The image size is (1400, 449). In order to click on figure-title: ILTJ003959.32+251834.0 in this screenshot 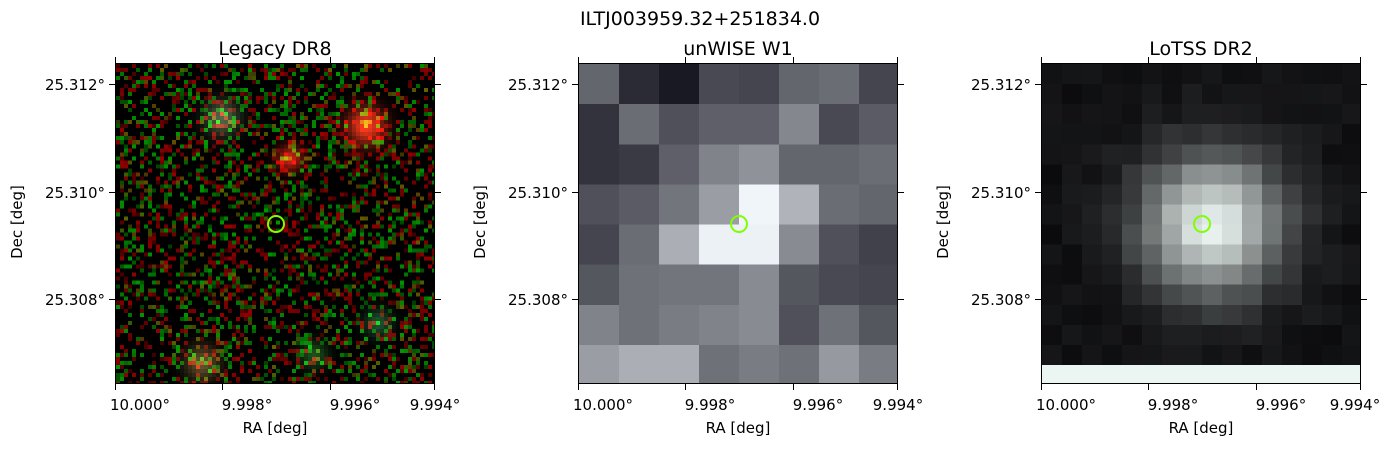, I will do `click(700, 19)`.